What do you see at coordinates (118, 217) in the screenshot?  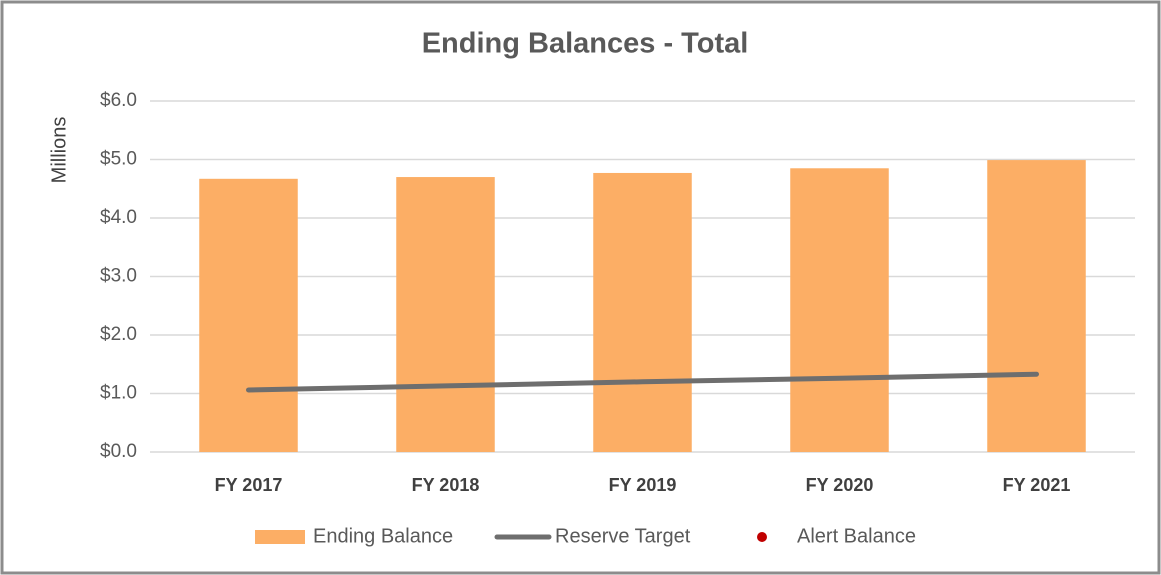 I see `y-tick-label: $4.0` at bounding box center [118, 217].